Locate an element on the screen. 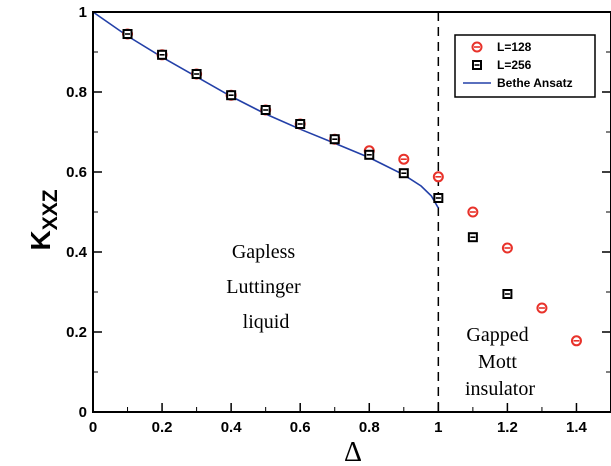 The height and width of the screenshot is (466, 611). annotation-gapless-line: Gapless is located at coordinates (264, 252).